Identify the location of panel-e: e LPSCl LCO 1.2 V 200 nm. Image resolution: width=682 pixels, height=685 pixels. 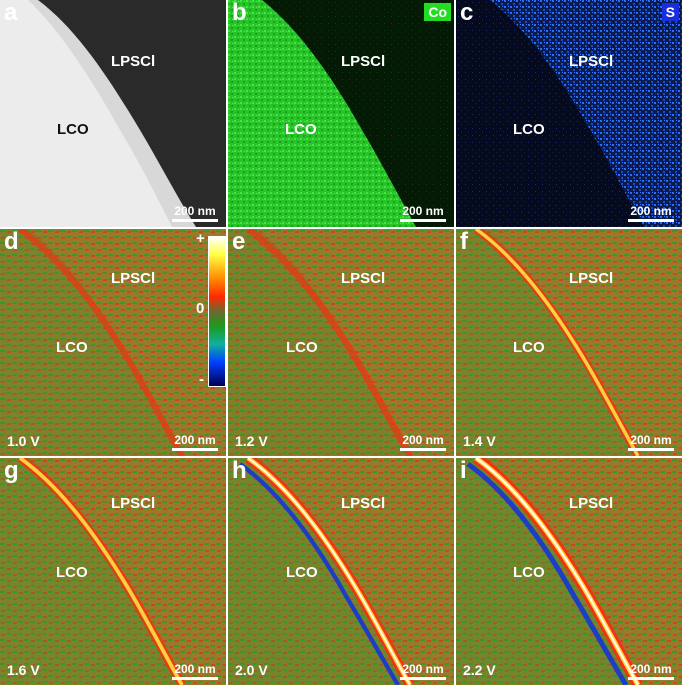
(341, 342).